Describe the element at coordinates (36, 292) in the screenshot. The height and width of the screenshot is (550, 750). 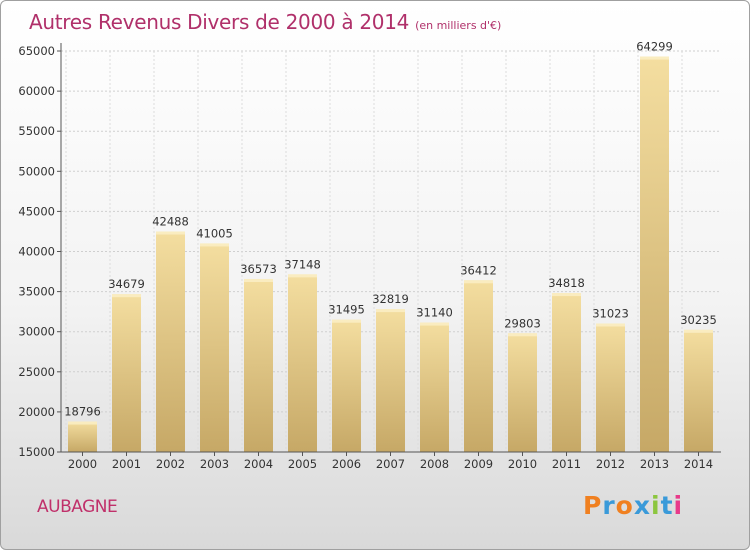
I see `y-tick-label: 35000` at that location.